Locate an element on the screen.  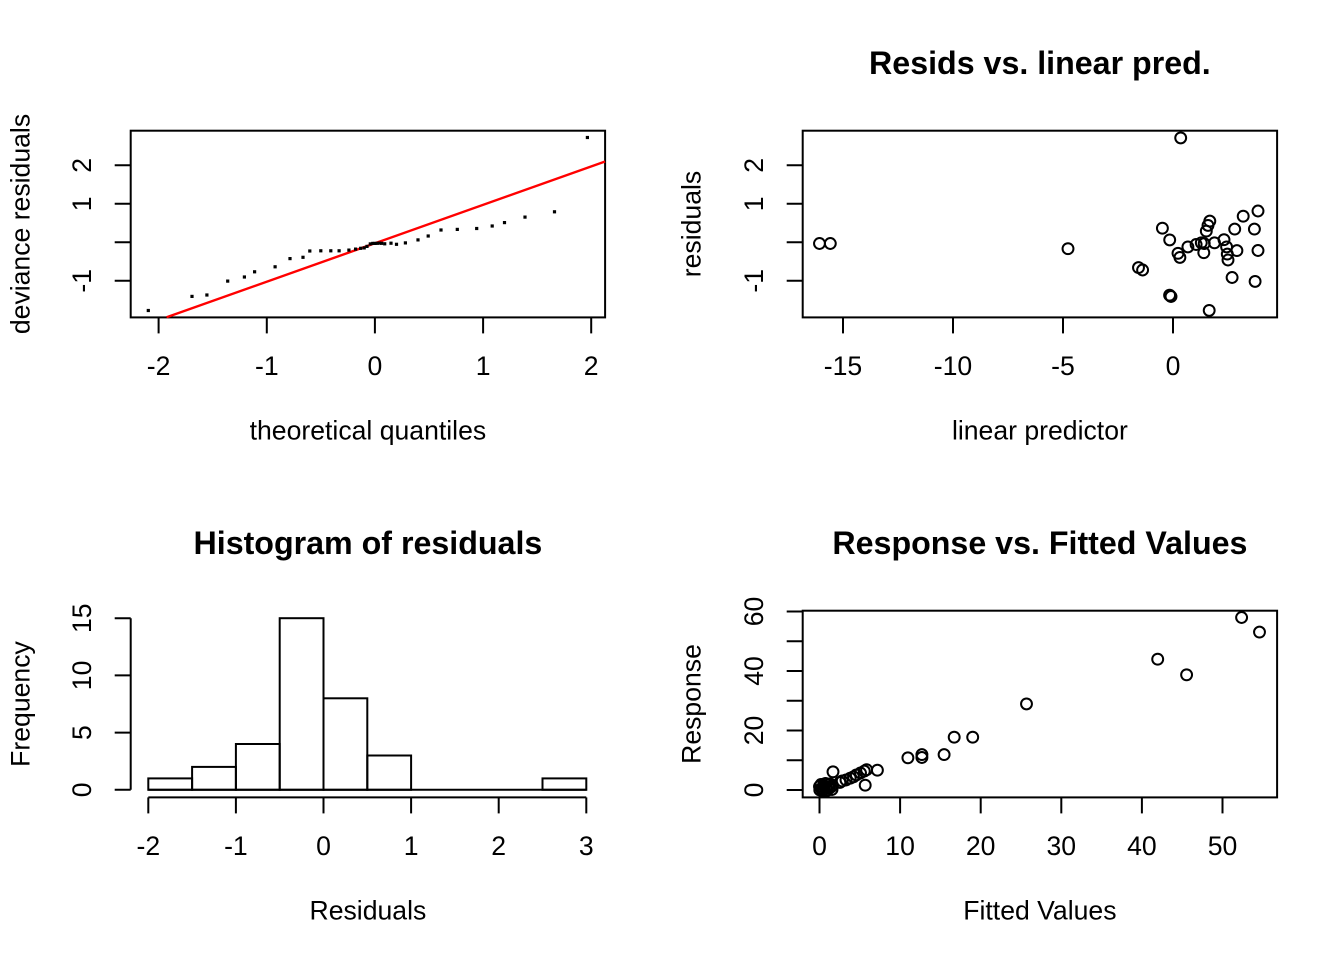
svg-text: 5 is located at coordinates (82, 732).